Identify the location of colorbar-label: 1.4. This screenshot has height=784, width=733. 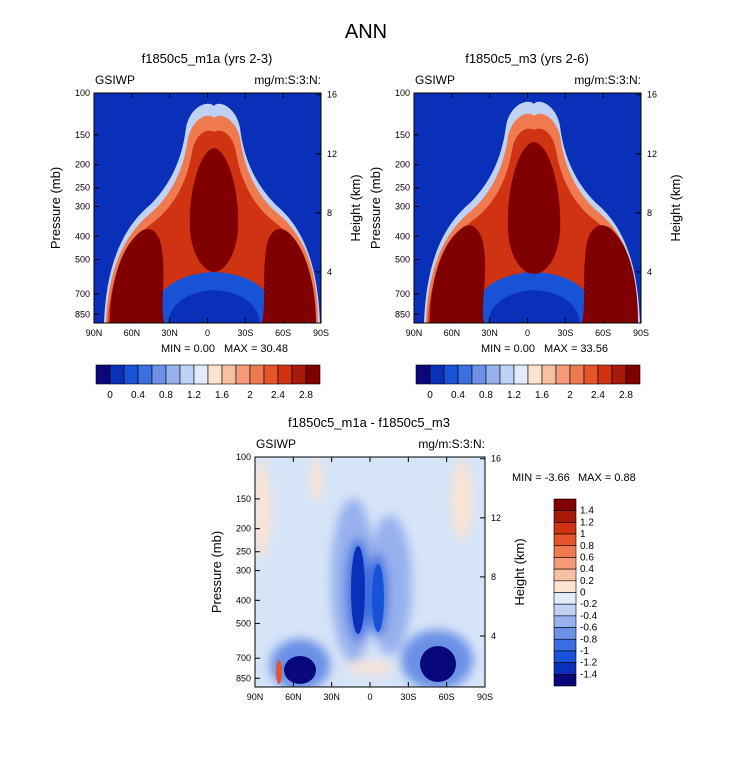
(587, 511).